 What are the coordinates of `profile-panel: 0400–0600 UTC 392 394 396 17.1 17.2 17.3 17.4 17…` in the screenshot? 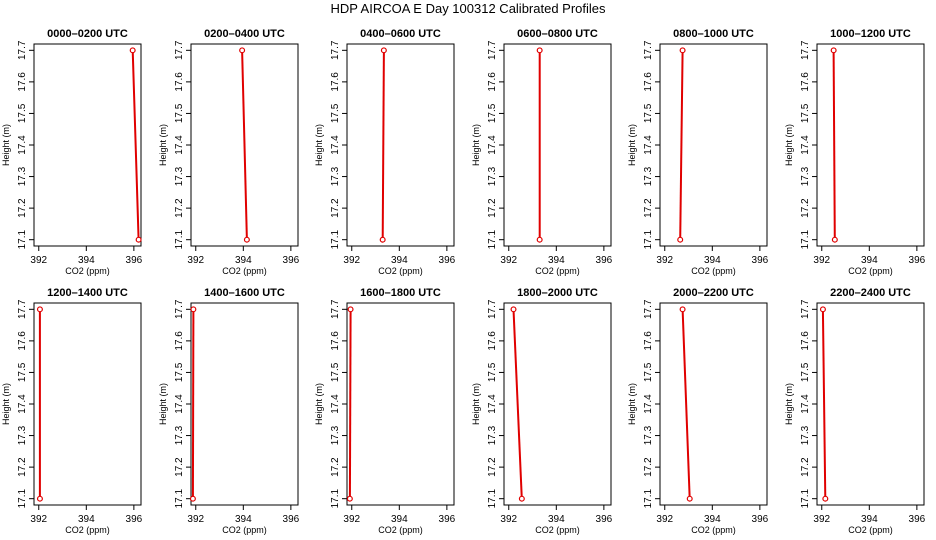 It's located at (385, 152).